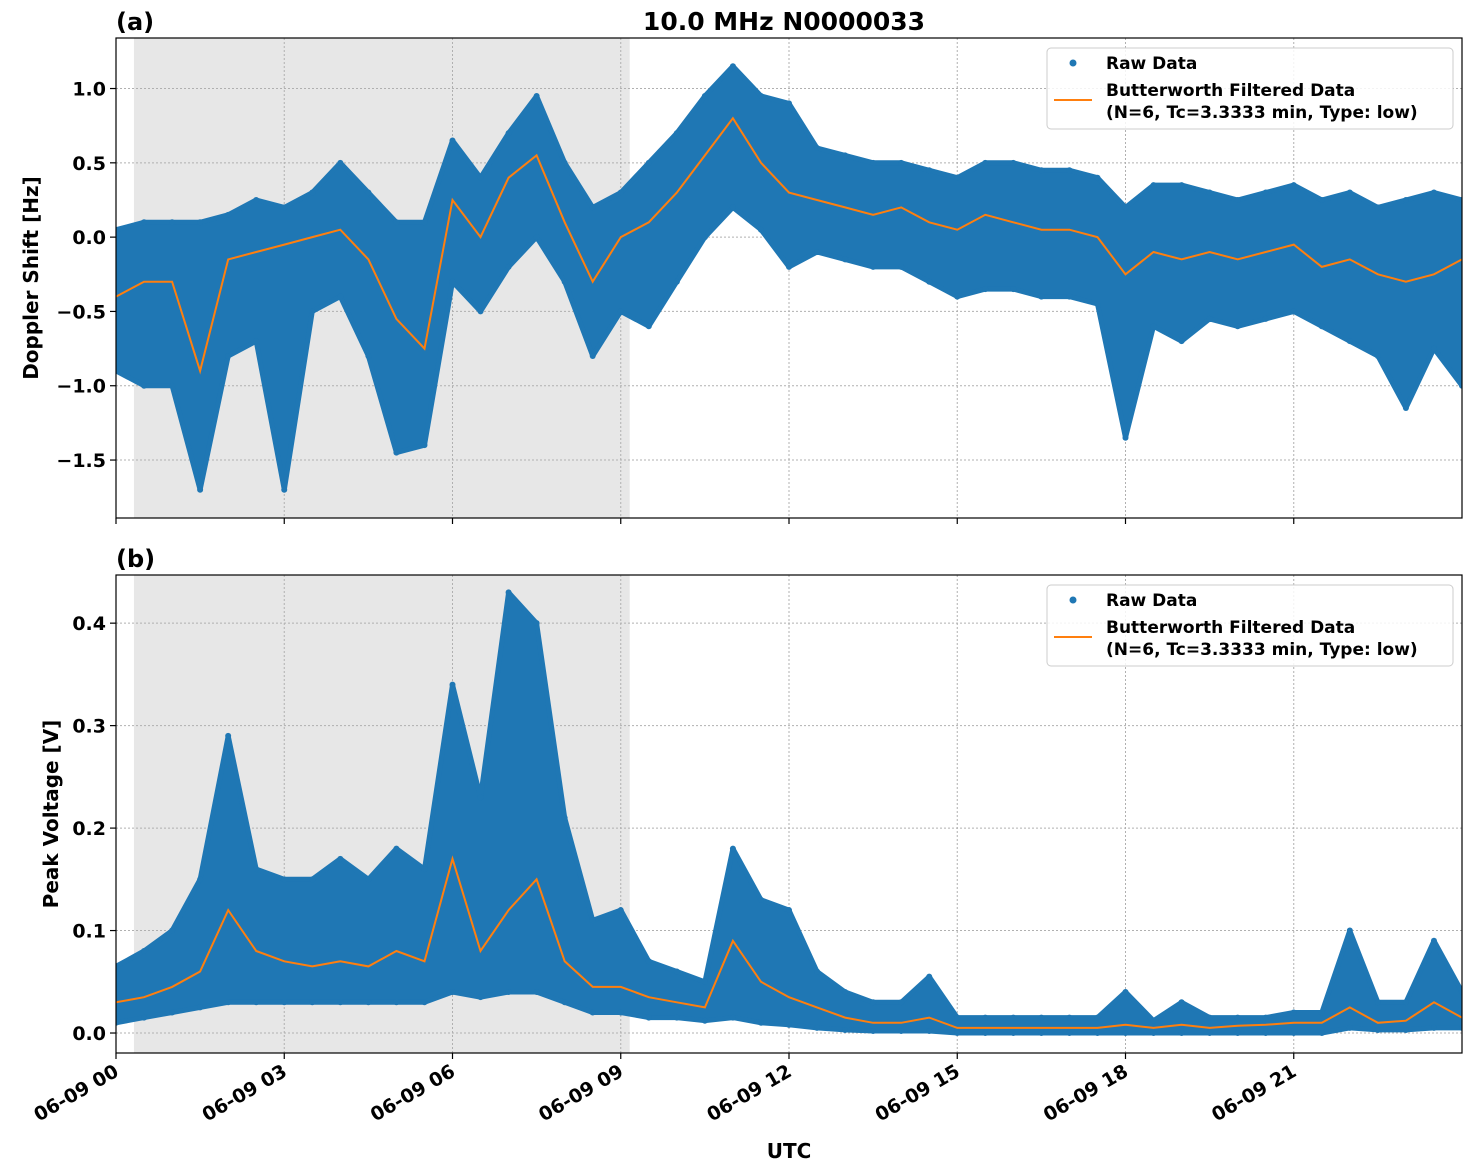  I want to click on y-tick-label: −1.0, so click(81, 387).